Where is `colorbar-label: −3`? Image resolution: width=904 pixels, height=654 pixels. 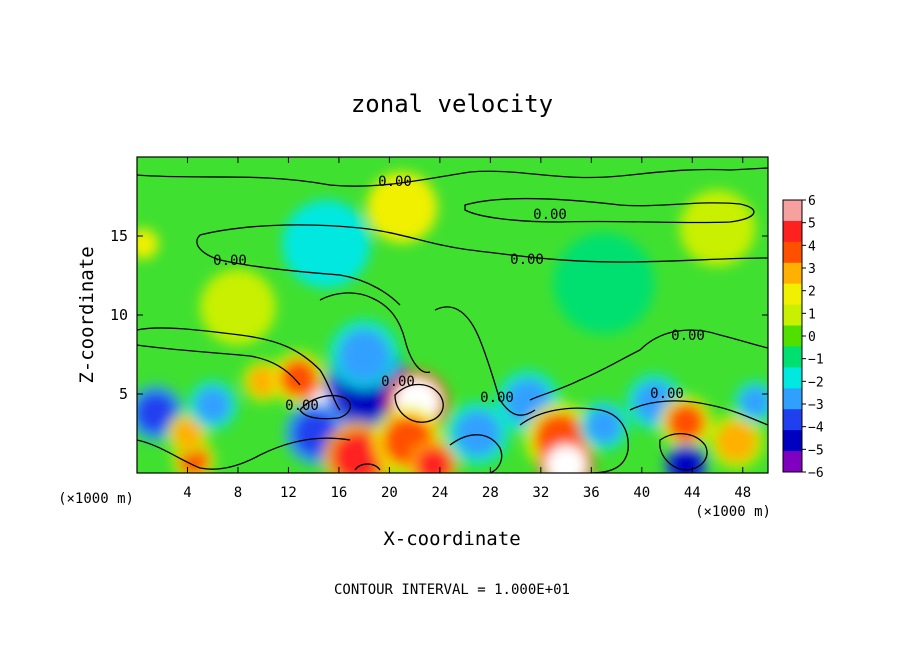 colorbar-label: −3 is located at coordinates (816, 405).